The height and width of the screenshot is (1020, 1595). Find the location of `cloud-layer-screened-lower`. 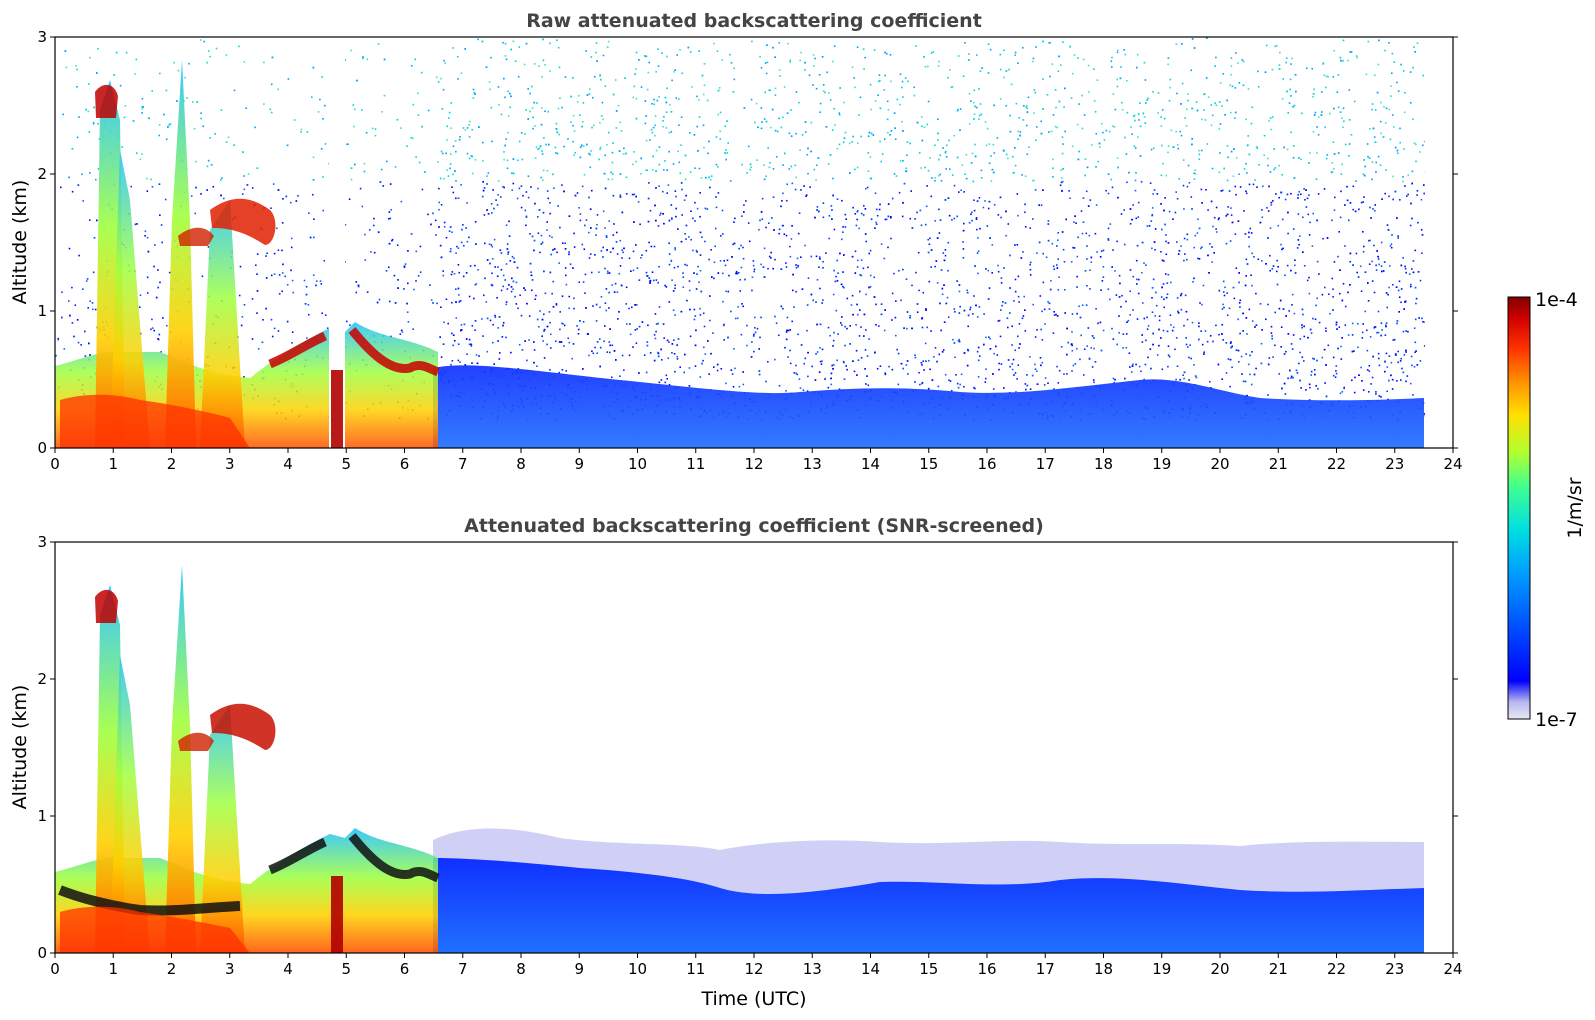

cloud-layer-screened-lower is located at coordinates (196, 741).